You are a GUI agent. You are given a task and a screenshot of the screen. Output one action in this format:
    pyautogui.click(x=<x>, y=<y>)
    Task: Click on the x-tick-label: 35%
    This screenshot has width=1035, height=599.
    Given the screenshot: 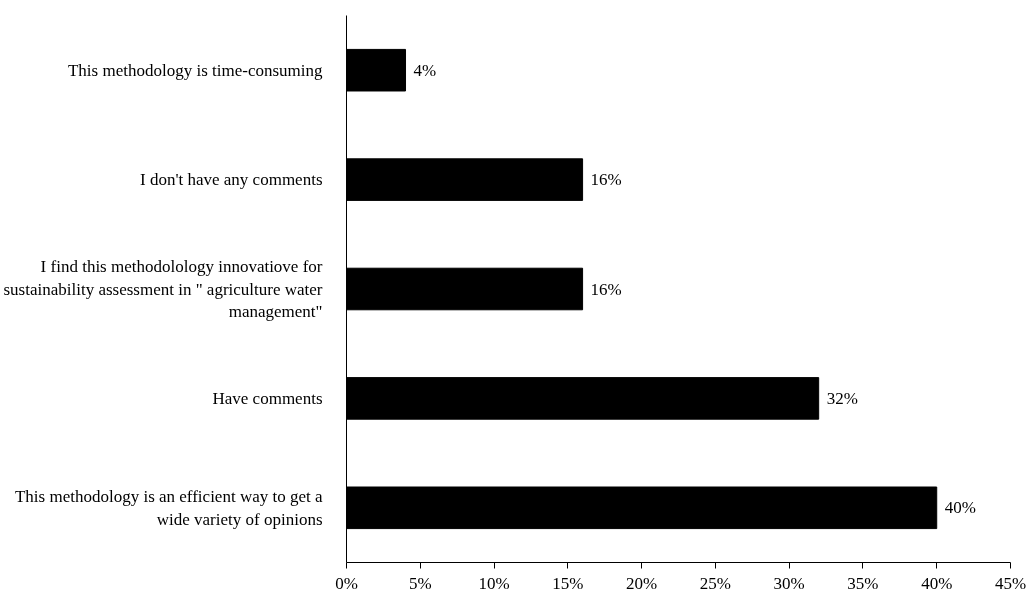 What is the action you would take?
    pyautogui.click(x=863, y=583)
    